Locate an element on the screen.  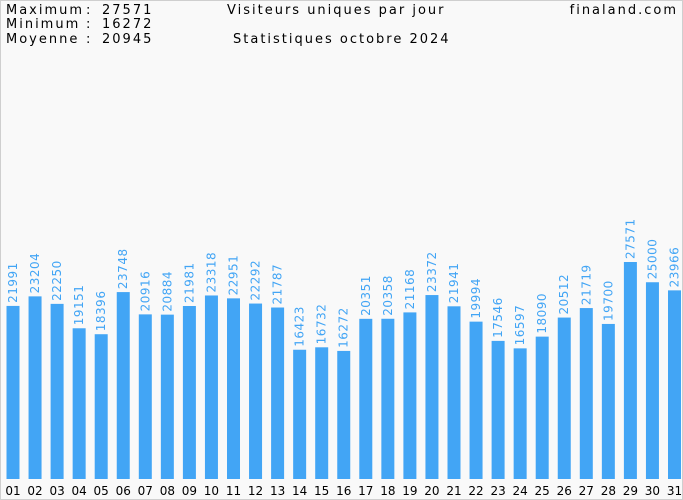
bar-value-label: 17546 is located at coordinates (498, 317).